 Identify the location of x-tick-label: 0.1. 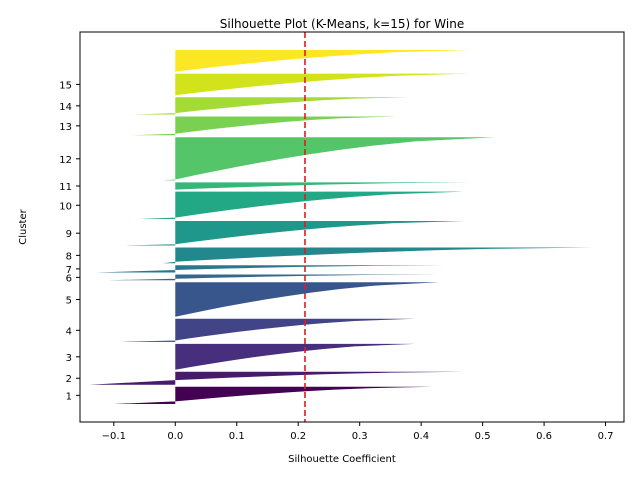
(237, 436).